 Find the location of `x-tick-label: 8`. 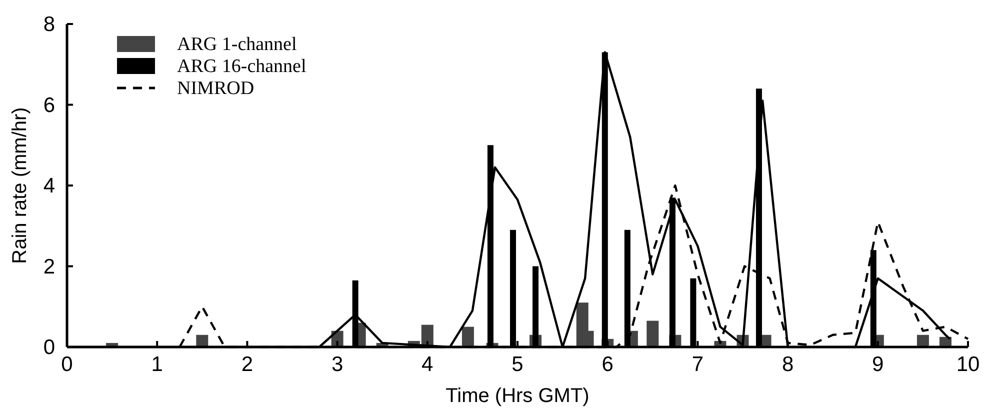

x-tick-label: 8 is located at coordinates (788, 364).